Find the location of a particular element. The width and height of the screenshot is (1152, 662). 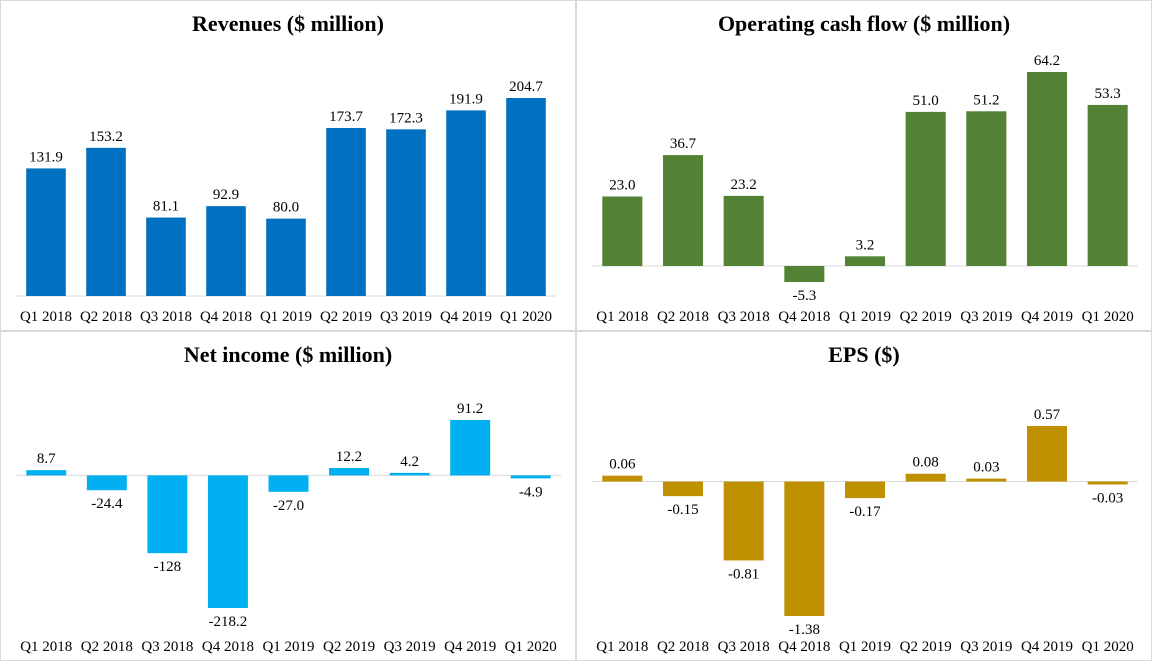

data-label: 91.2 is located at coordinates (470, 409).